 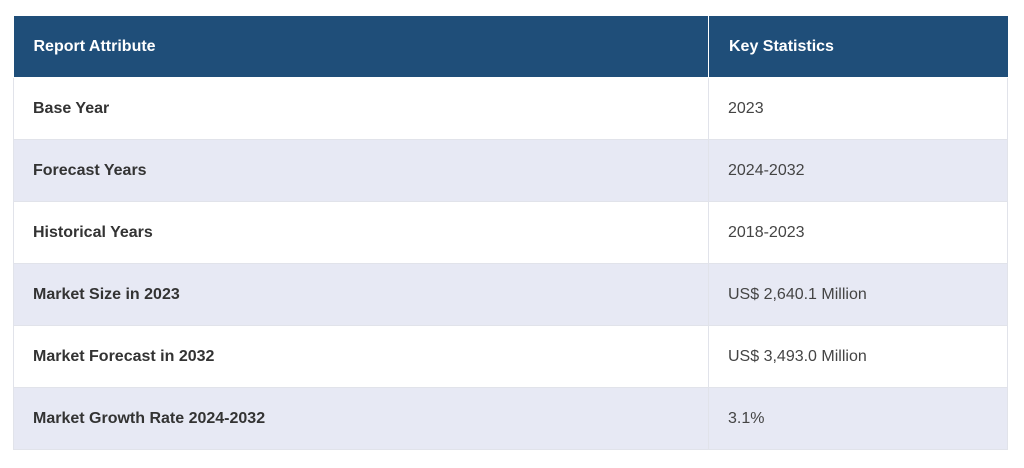 I want to click on row-value: 2024-2032, so click(x=858, y=170).